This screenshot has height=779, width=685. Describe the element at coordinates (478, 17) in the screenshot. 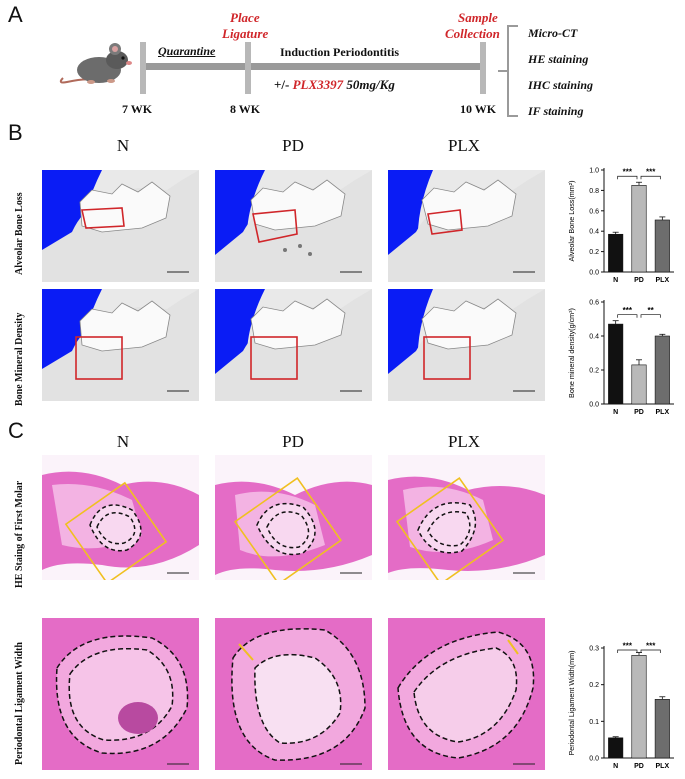

I see `sample-label: Sample` at that location.